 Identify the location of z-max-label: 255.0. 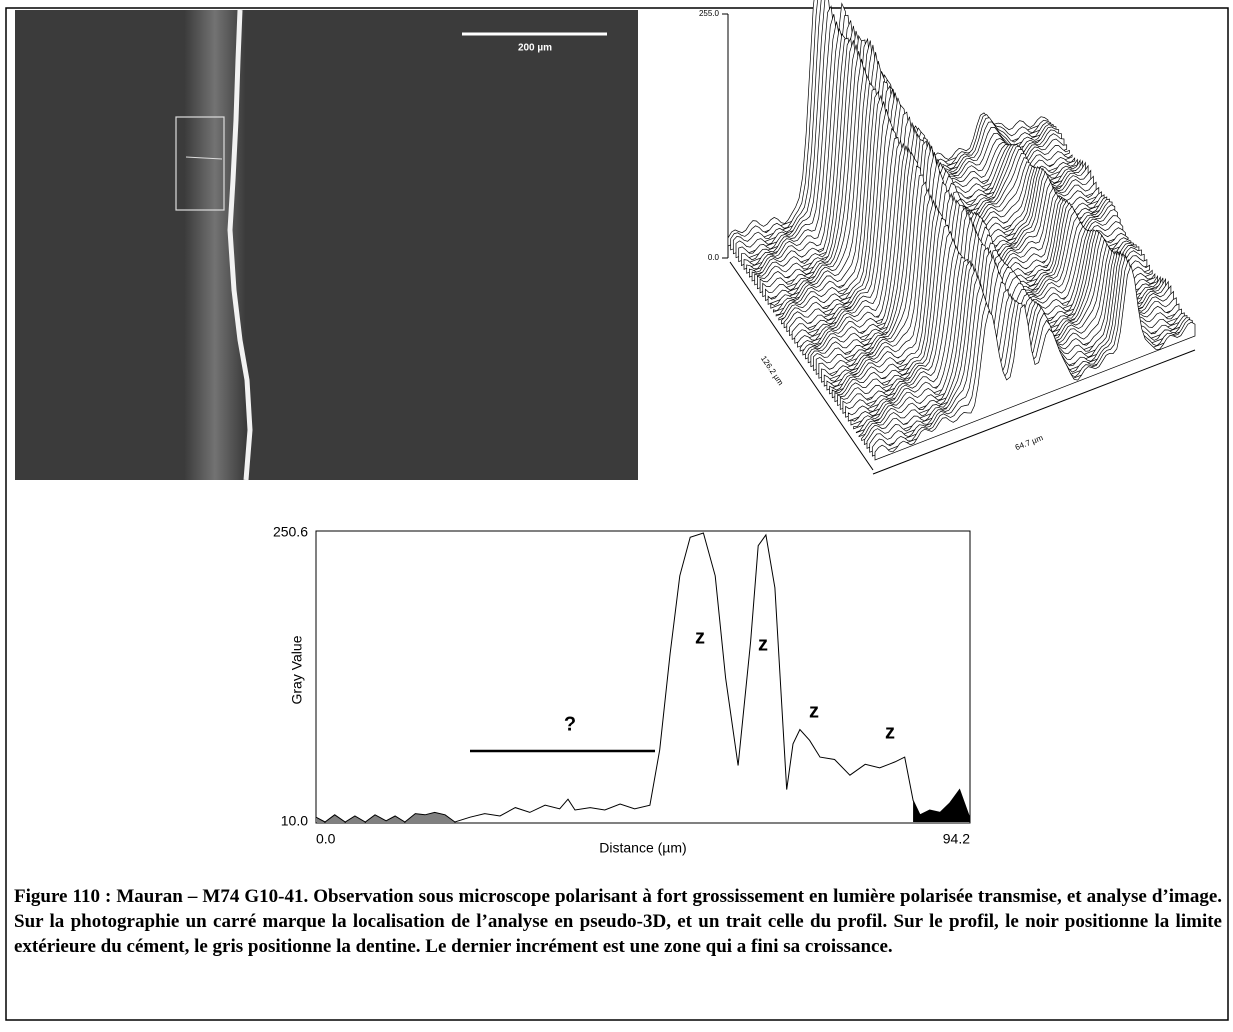
(709, 13).